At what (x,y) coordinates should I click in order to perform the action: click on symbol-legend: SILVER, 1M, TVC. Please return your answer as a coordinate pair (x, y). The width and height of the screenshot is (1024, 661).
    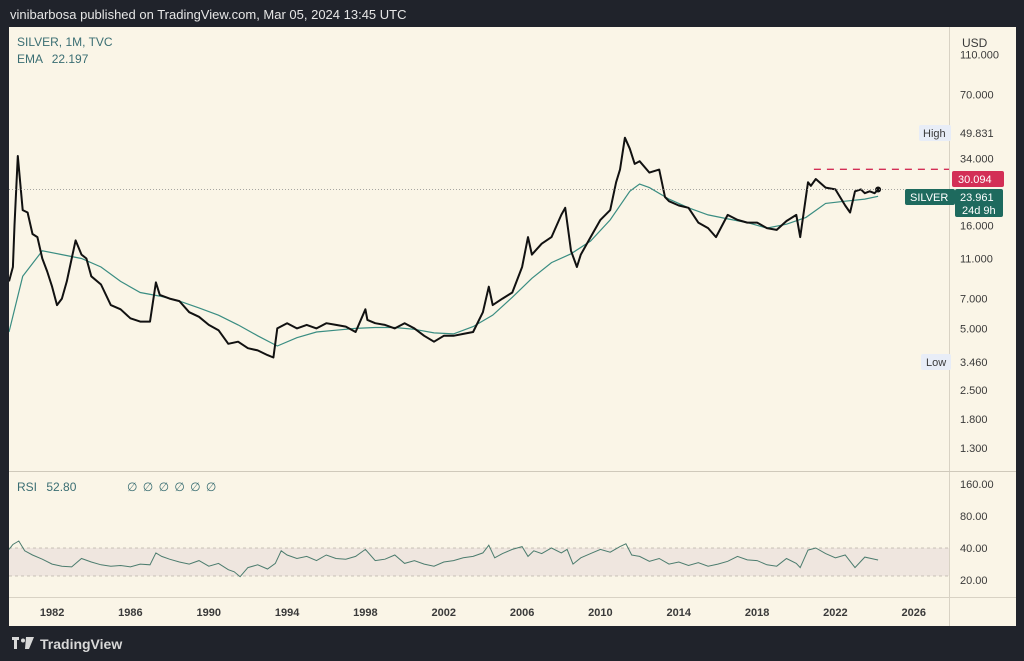
    Looking at the image, I should click on (65, 42).